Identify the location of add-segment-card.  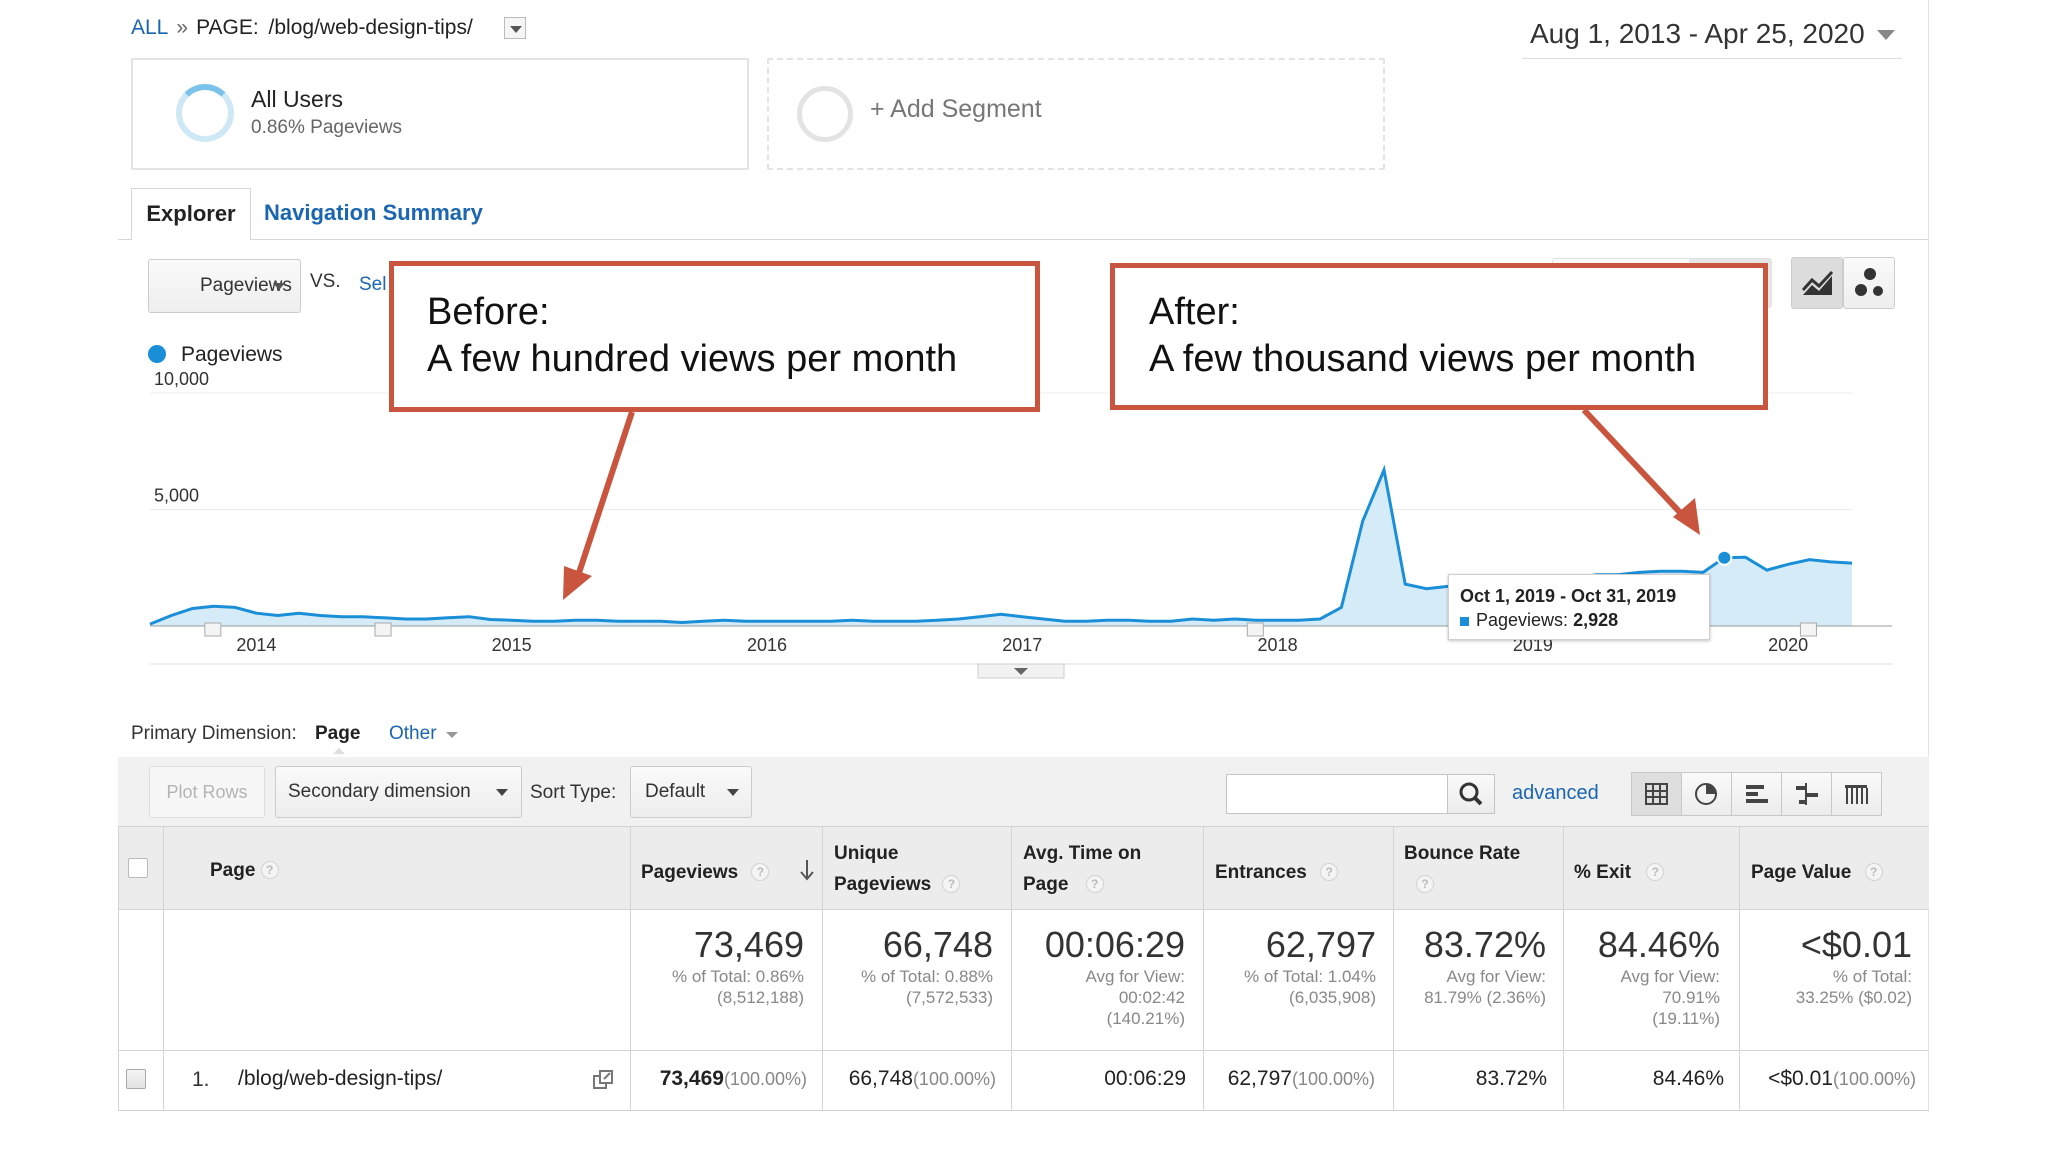
(1076, 114).